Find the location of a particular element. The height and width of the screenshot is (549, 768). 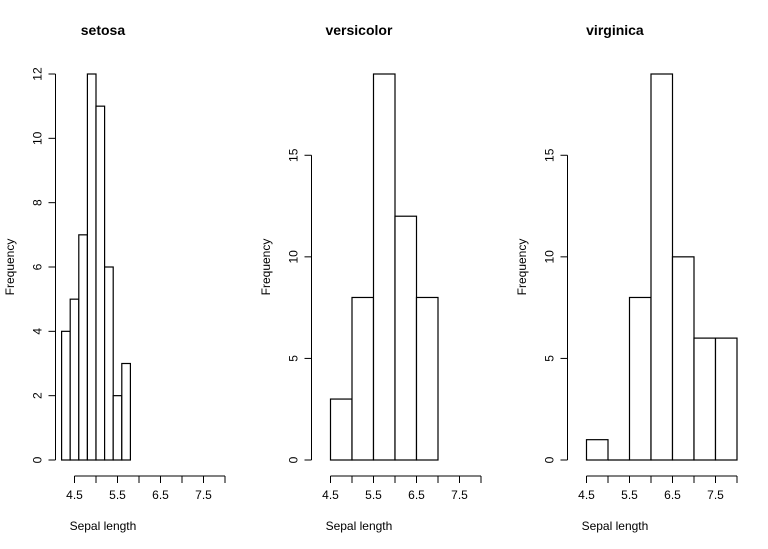

chart-title: setosa is located at coordinates (103, 30).